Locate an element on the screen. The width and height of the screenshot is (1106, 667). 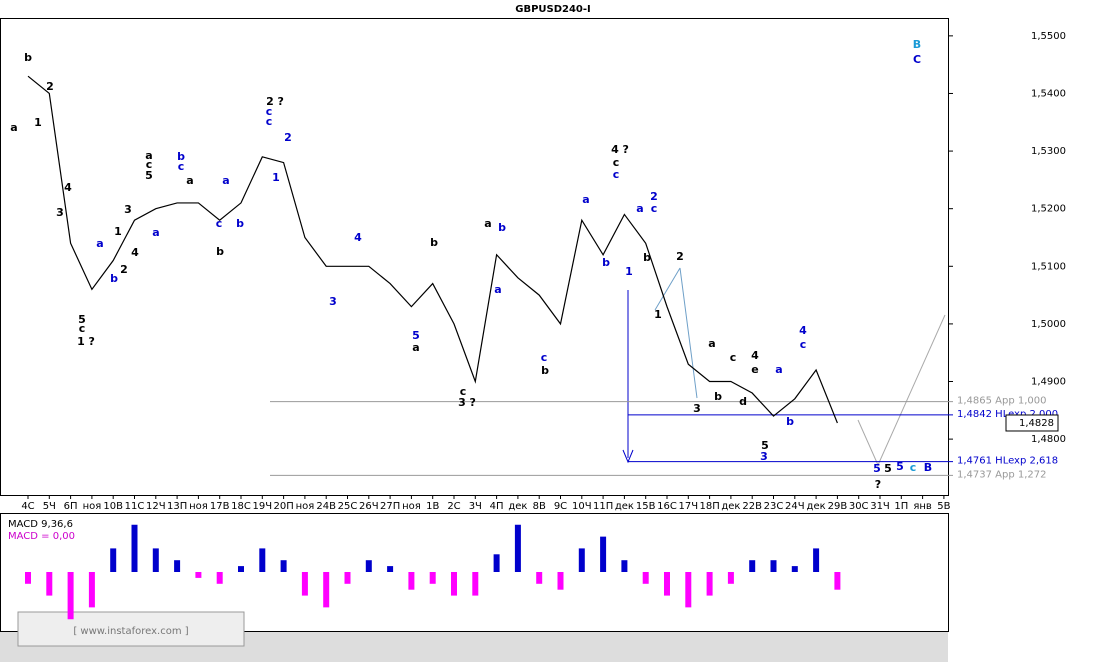
level-label: 1,4865 App 1,000 is located at coordinates (1002, 401).